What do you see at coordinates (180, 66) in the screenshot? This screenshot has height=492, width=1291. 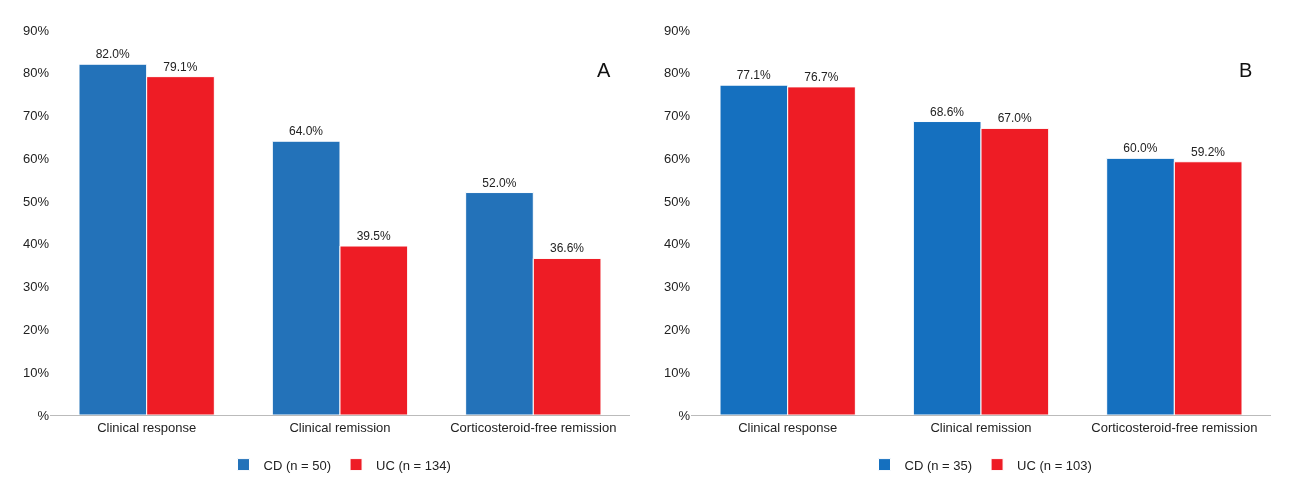 I see `data-label: 79.1%` at bounding box center [180, 66].